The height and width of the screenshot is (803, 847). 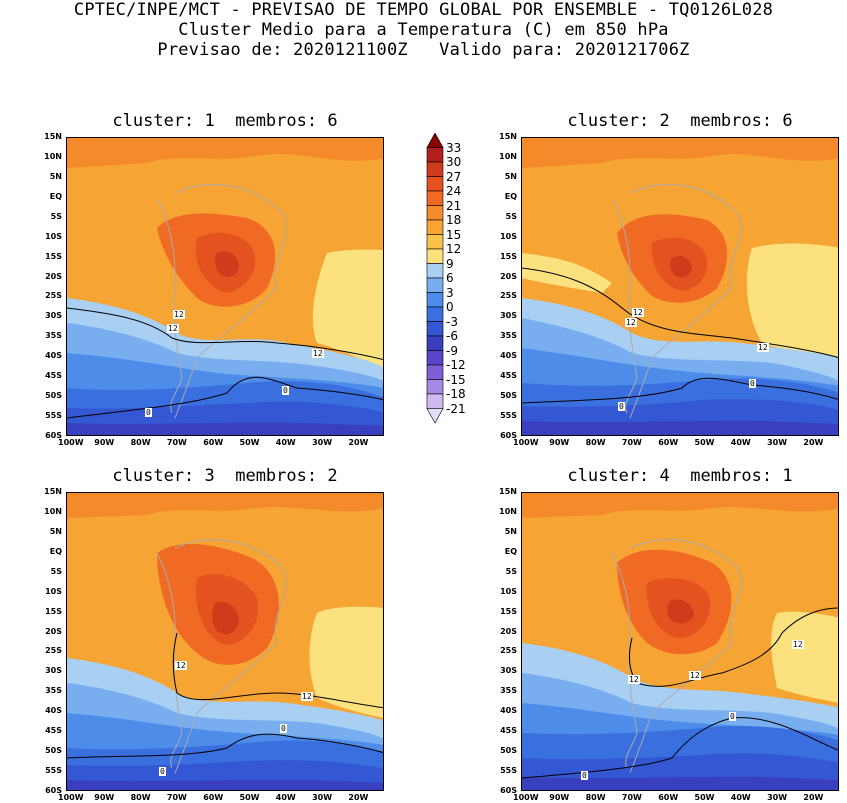 I want to click on colorbar-tick-label: 33, so click(x=454, y=147).